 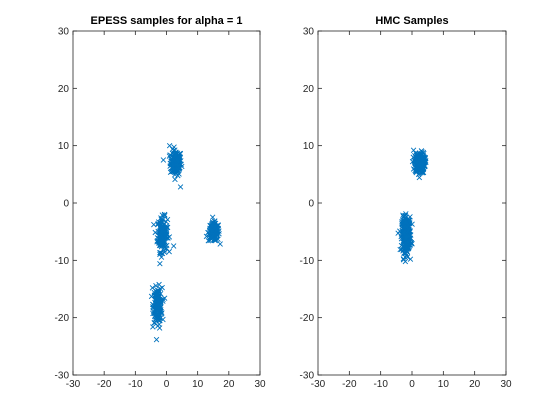 What do you see at coordinates (167, 21) in the screenshot?
I see `left-plot-title: EPESS samples for alpha = 1` at bounding box center [167, 21].